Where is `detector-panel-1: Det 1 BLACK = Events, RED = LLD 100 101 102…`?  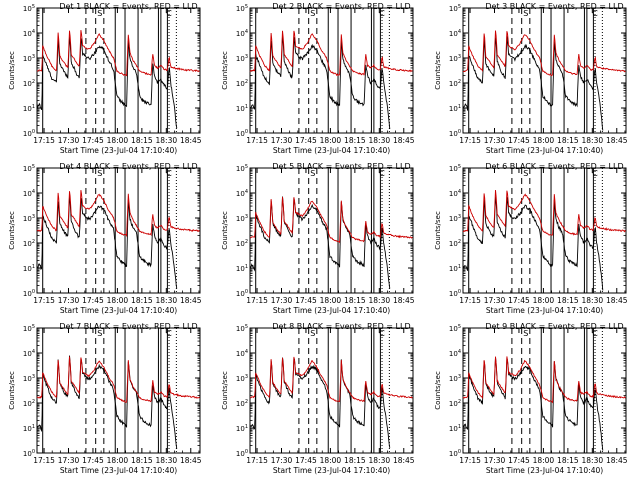
detector-panel-1: Det 1 BLACK = Events, RED = LLD 100 101 102… is located at coordinates (105, 78).